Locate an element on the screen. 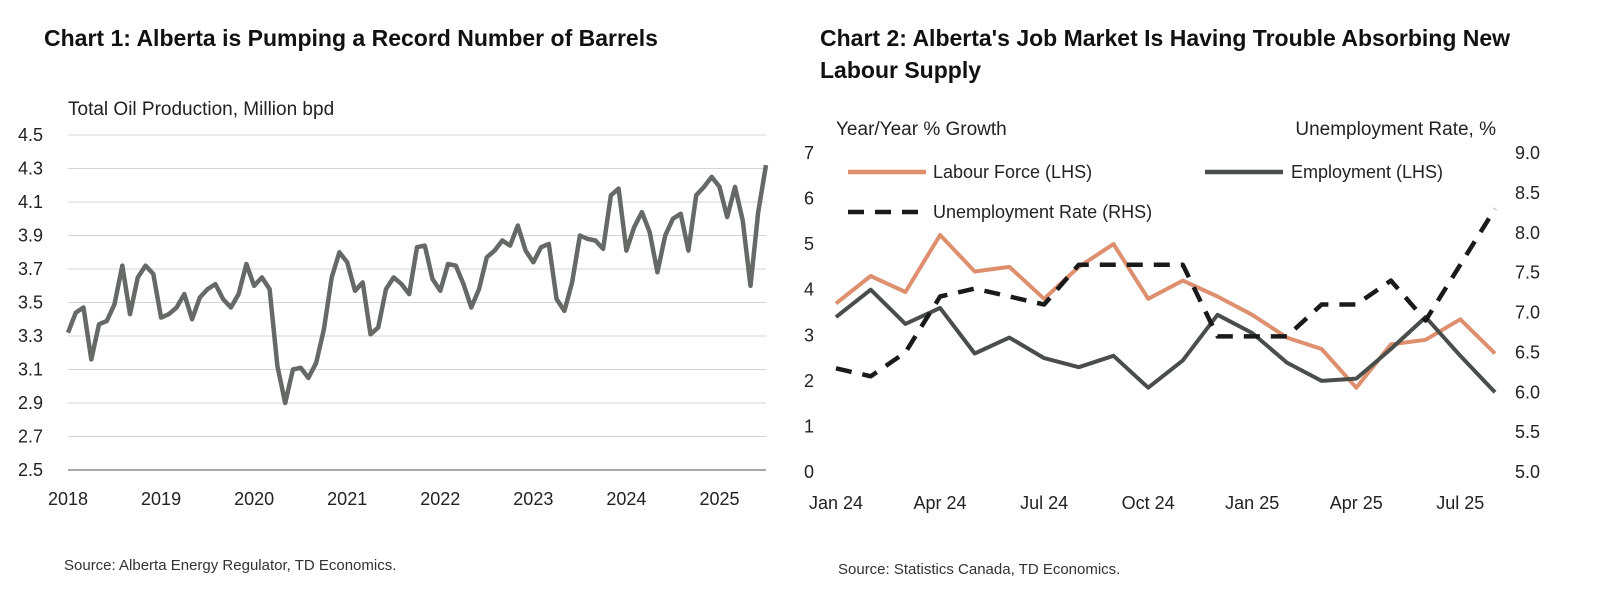  chart2-legend-label: Employment (LHS) is located at coordinates (1367, 172).